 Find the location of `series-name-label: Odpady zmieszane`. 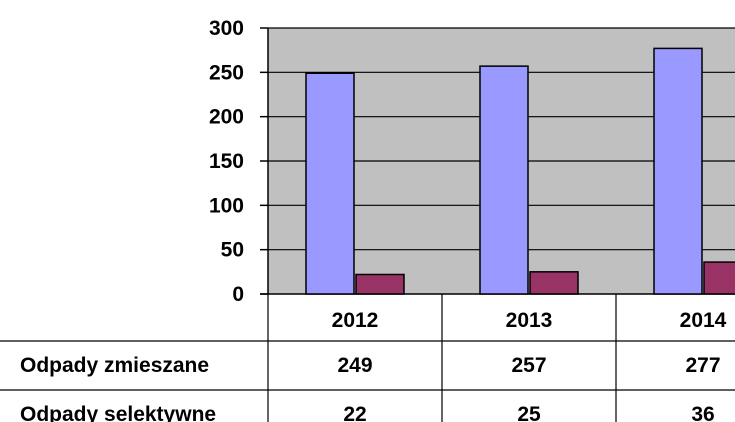

series-name-label: Odpady zmieszane is located at coordinates (114, 365).